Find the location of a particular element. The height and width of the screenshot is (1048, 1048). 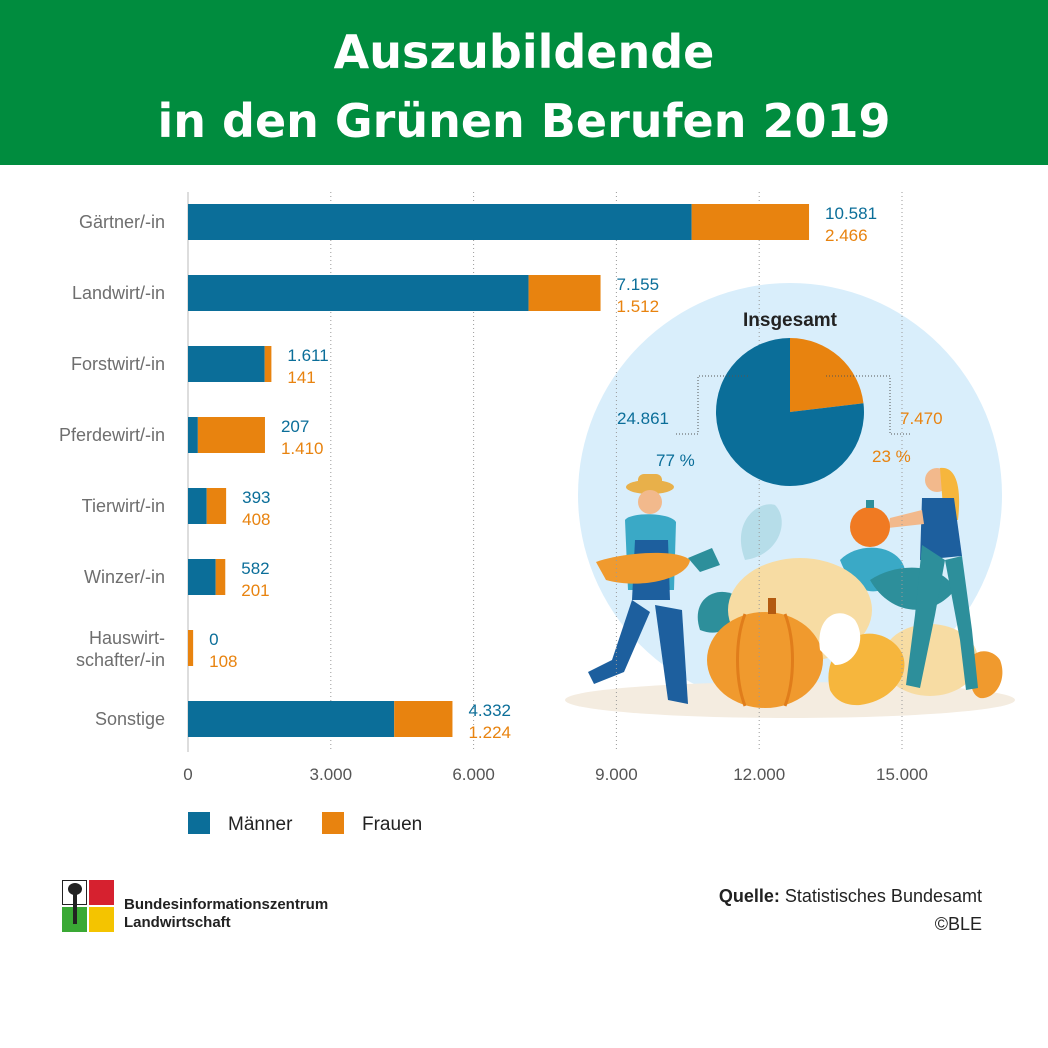

value-label-maenner: 10.581 is located at coordinates (851, 213).